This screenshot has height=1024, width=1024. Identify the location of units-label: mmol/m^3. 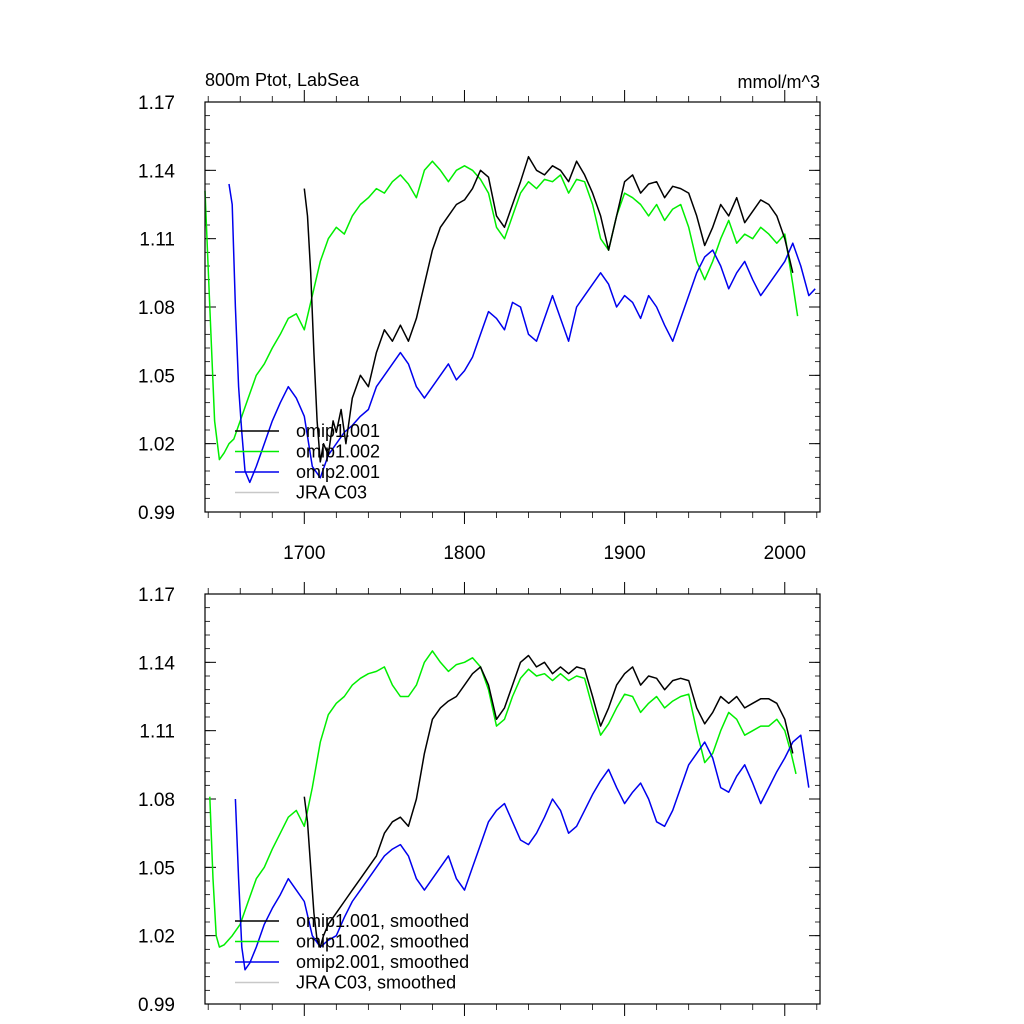
(779, 82).